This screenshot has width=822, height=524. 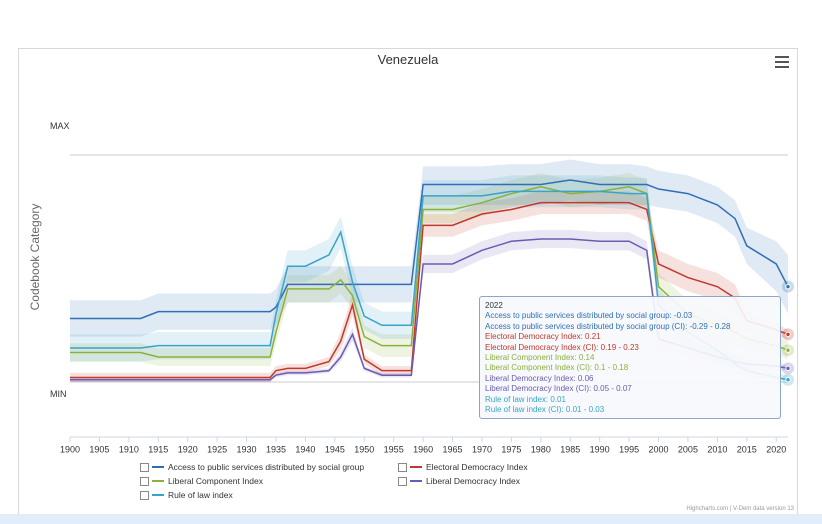 I want to click on x-tick-label: 2020, so click(x=776, y=449).